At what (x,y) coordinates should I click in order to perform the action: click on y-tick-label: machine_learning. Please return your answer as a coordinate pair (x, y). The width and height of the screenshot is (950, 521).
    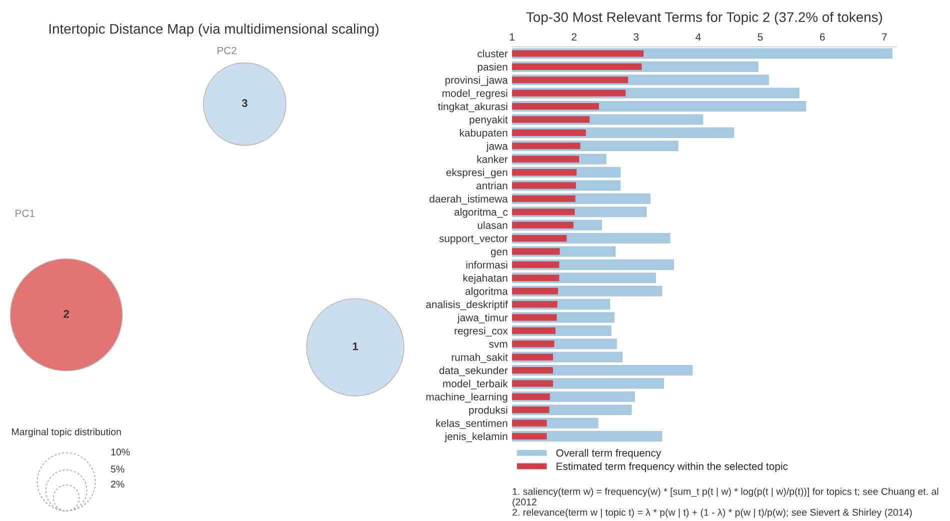
    Looking at the image, I should click on (467, 397).